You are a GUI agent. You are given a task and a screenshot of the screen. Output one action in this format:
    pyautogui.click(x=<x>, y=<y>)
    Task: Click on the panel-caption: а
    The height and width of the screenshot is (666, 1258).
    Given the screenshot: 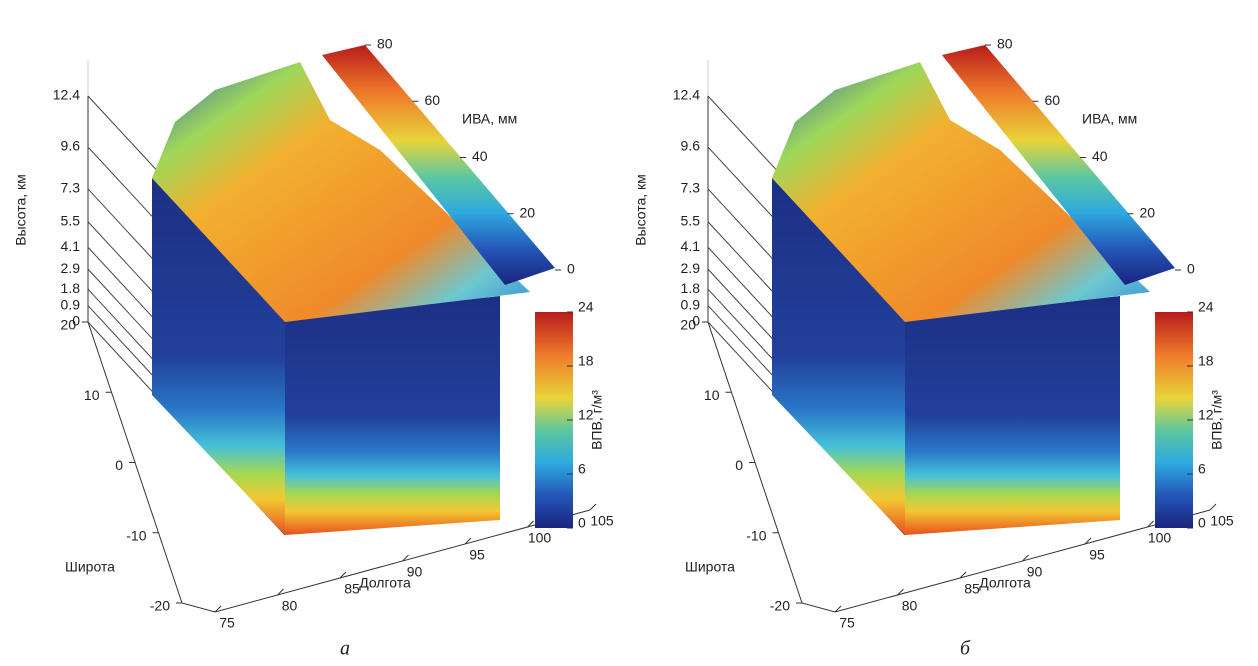 What is the action you would take?
    pyautogui.click(x=345, y=649)
    